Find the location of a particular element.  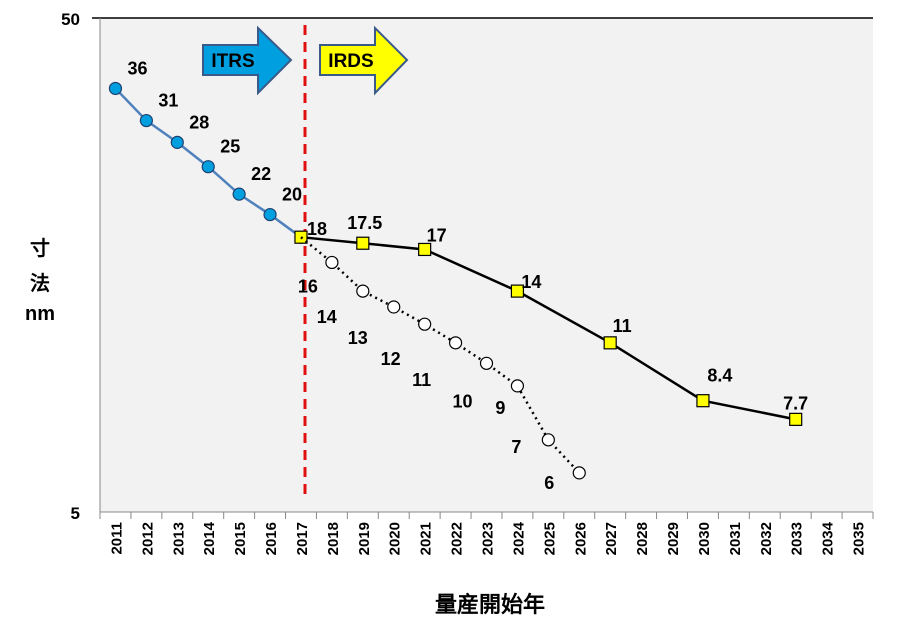

y-axis-label-3: nm is located at coordinates (40, 314).